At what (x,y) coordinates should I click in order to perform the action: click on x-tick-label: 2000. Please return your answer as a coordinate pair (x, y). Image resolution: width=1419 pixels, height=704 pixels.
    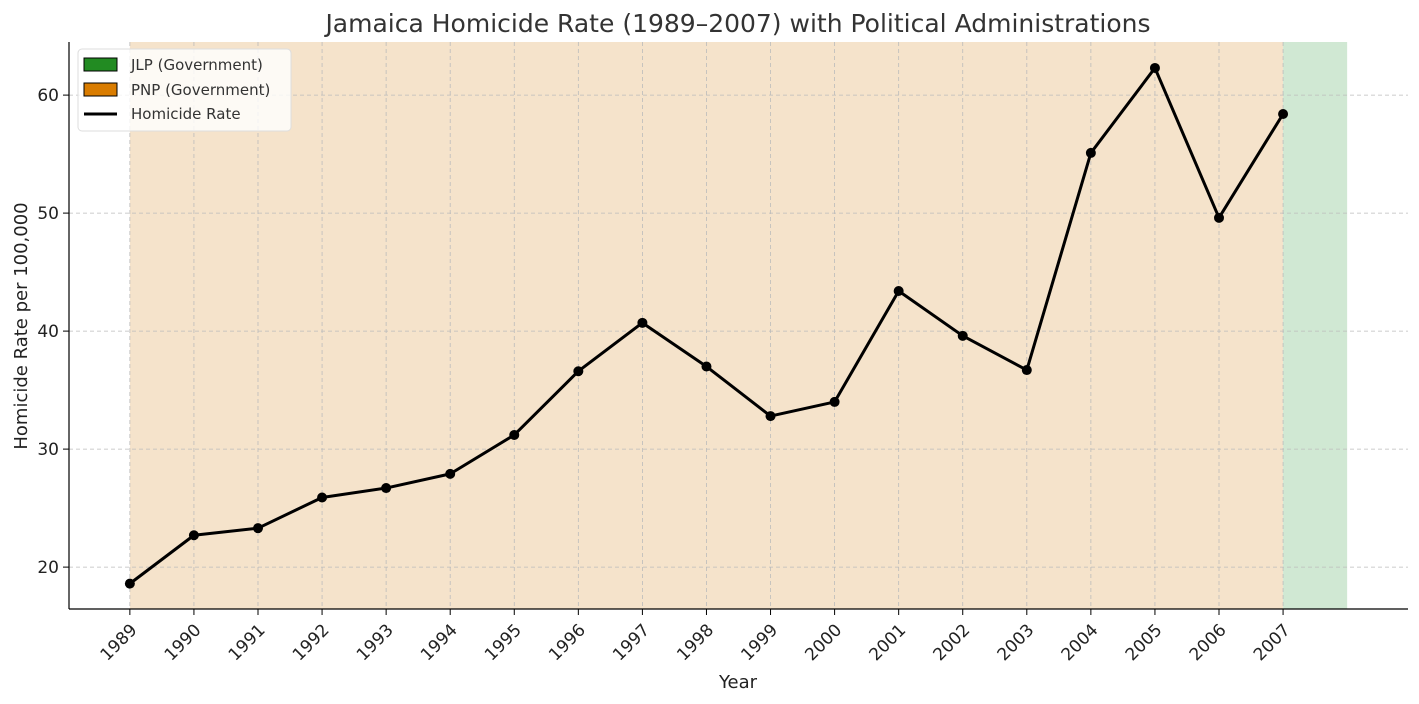
    Looking at the image, I should click on (823, 642).